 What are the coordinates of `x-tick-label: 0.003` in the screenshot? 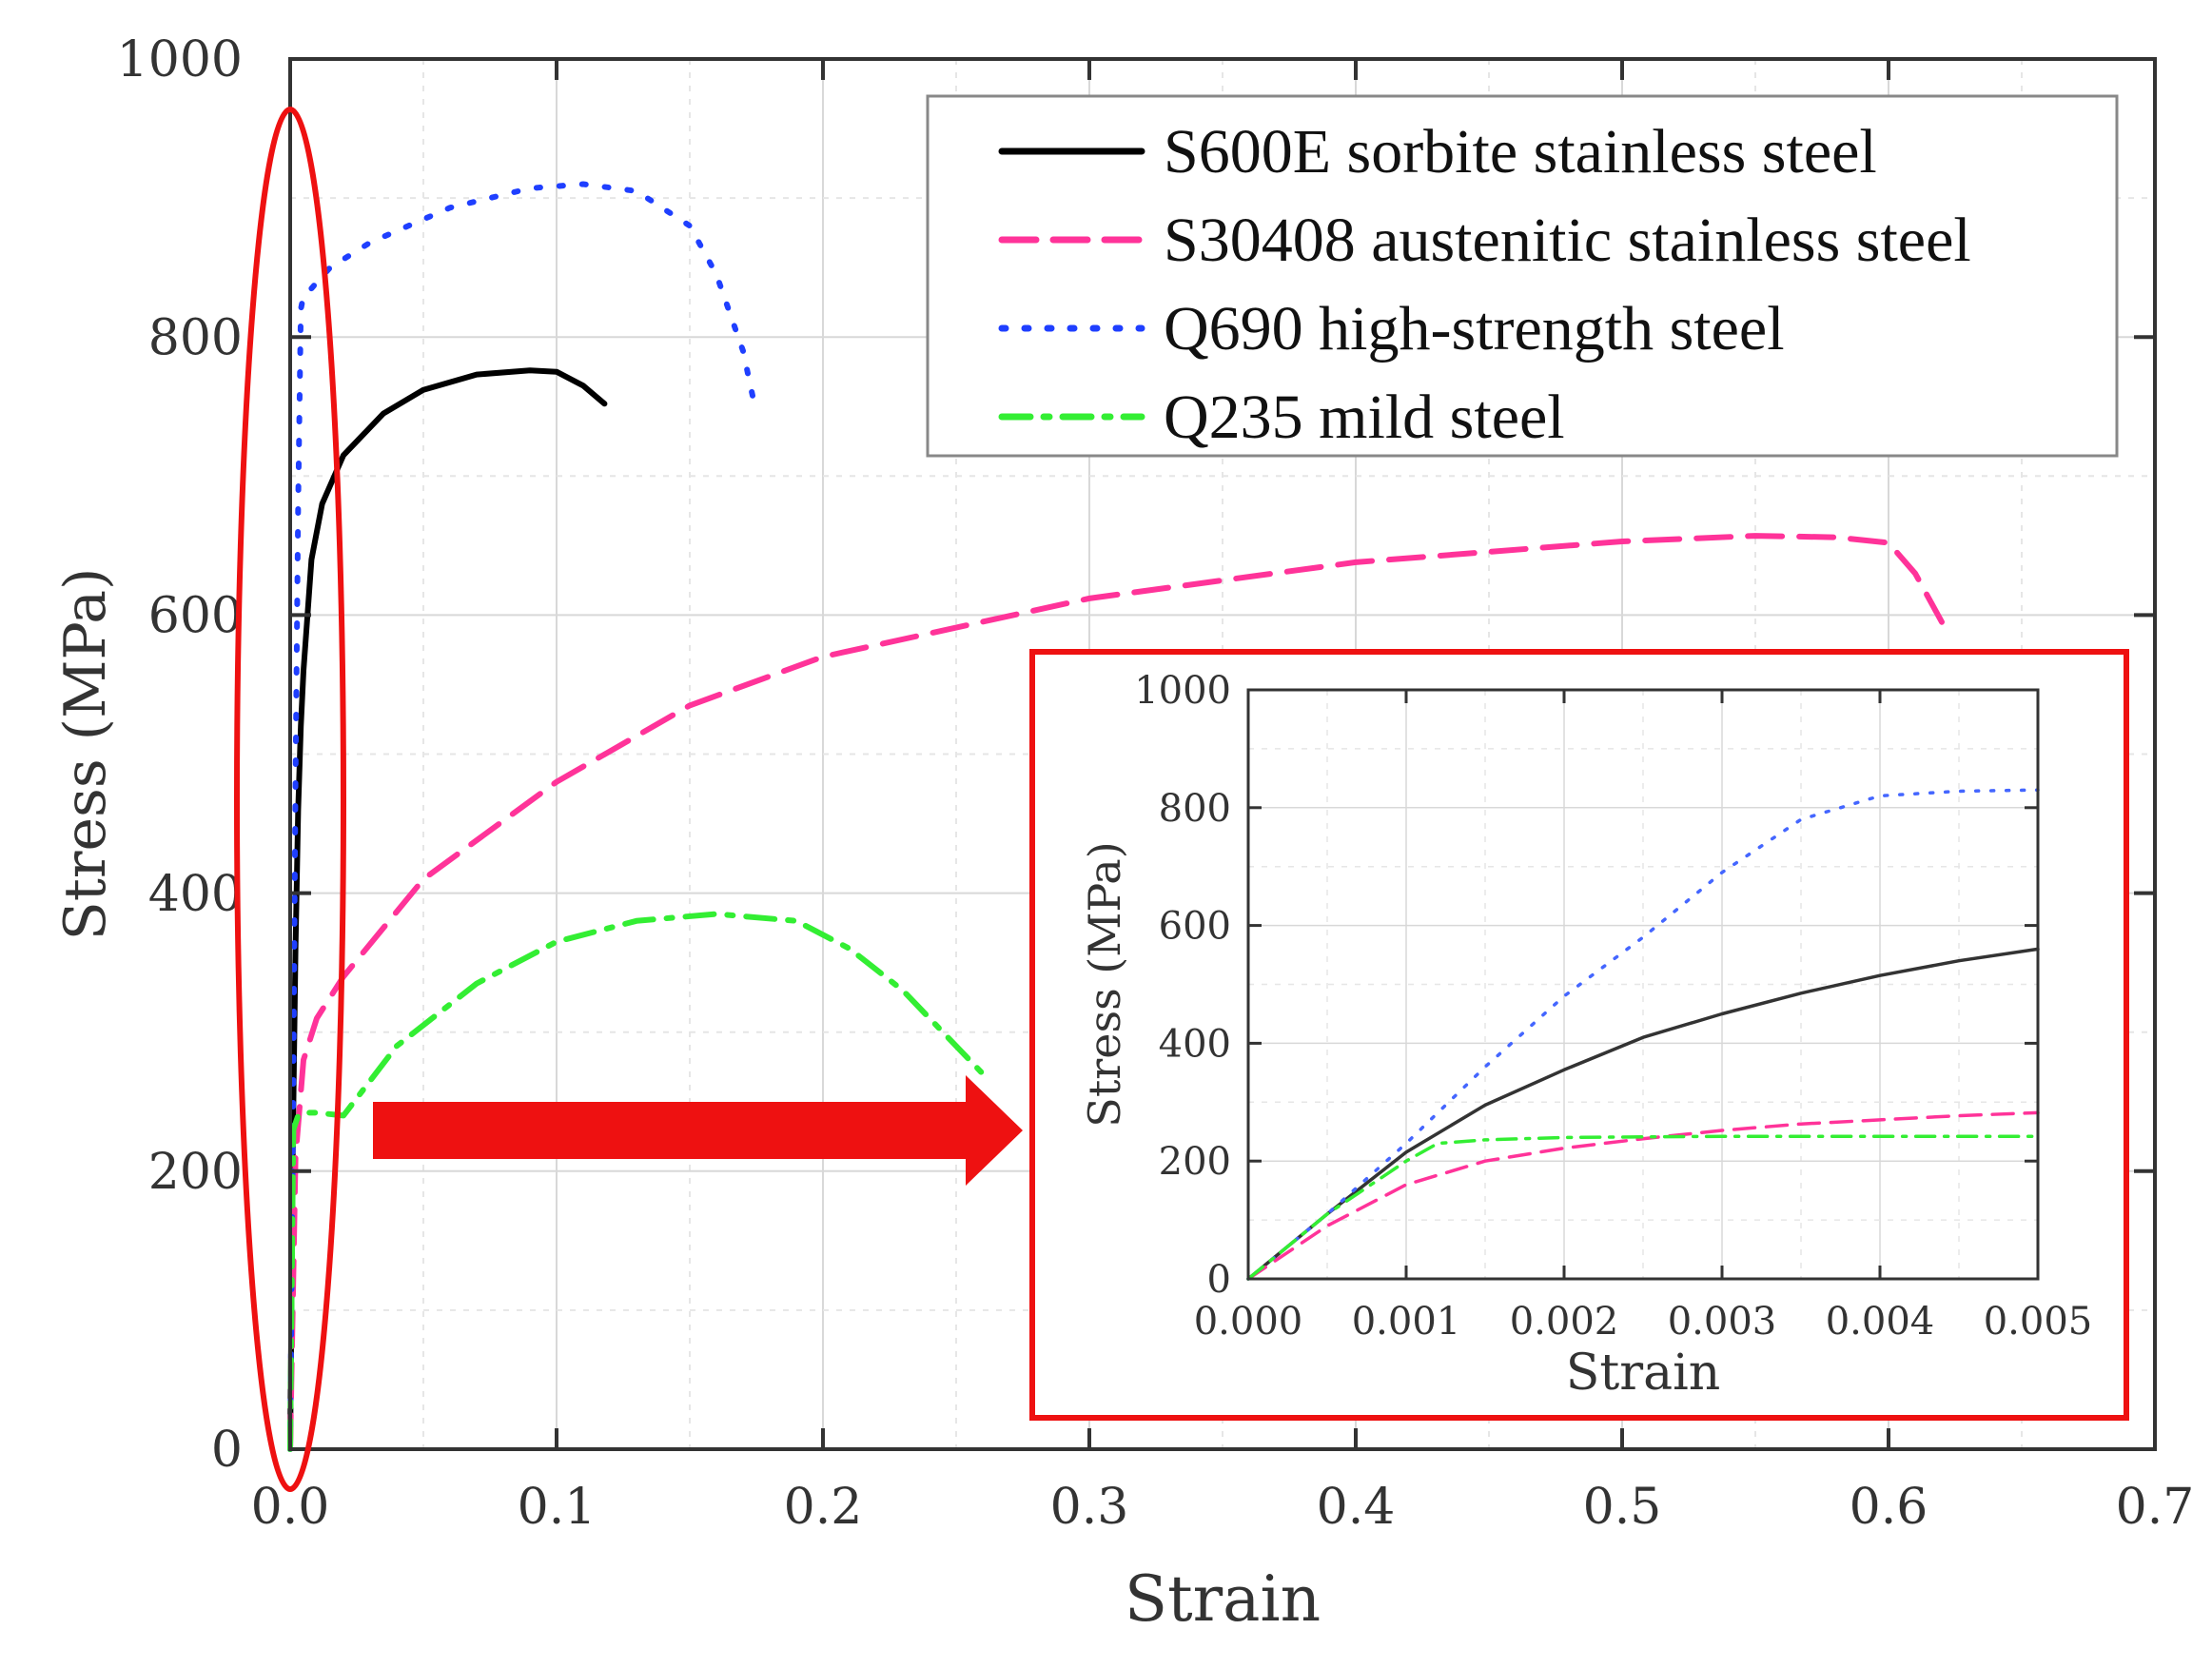 It's located at (1722, 1322).